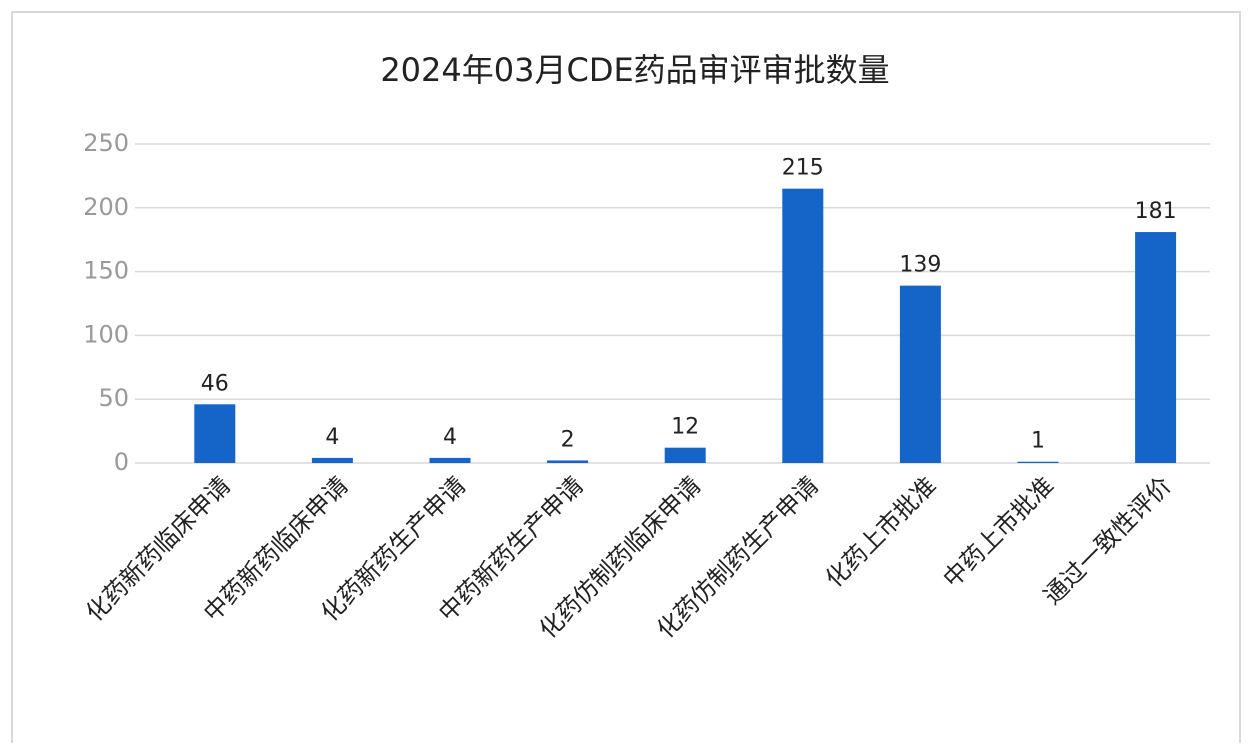  Describe the element at coordinates (106, 143) in the screenshot. I see `y-tick-label: 250` at that location.